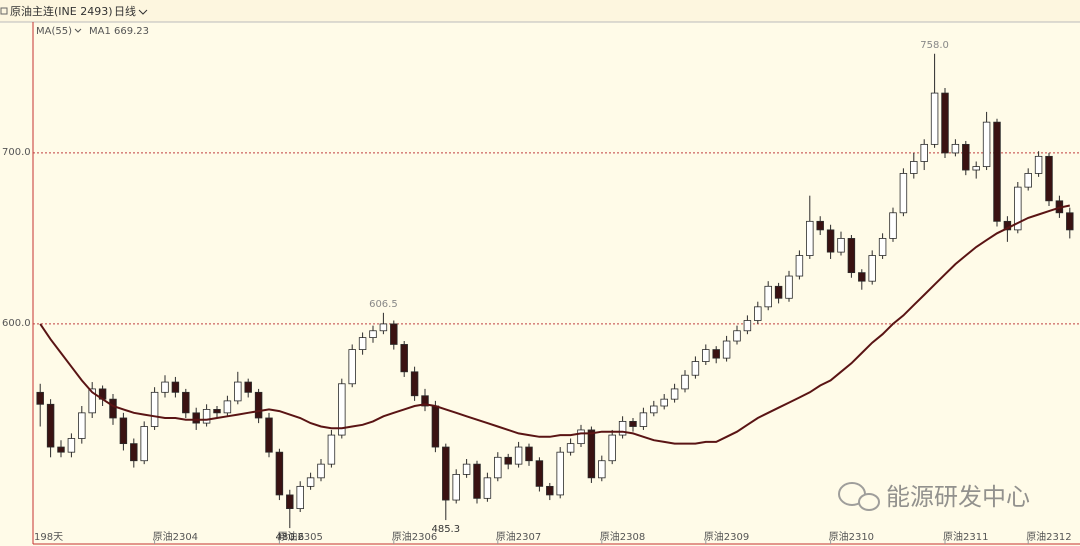  I want to click on price-annotation: 606.5, so click(383, 304).